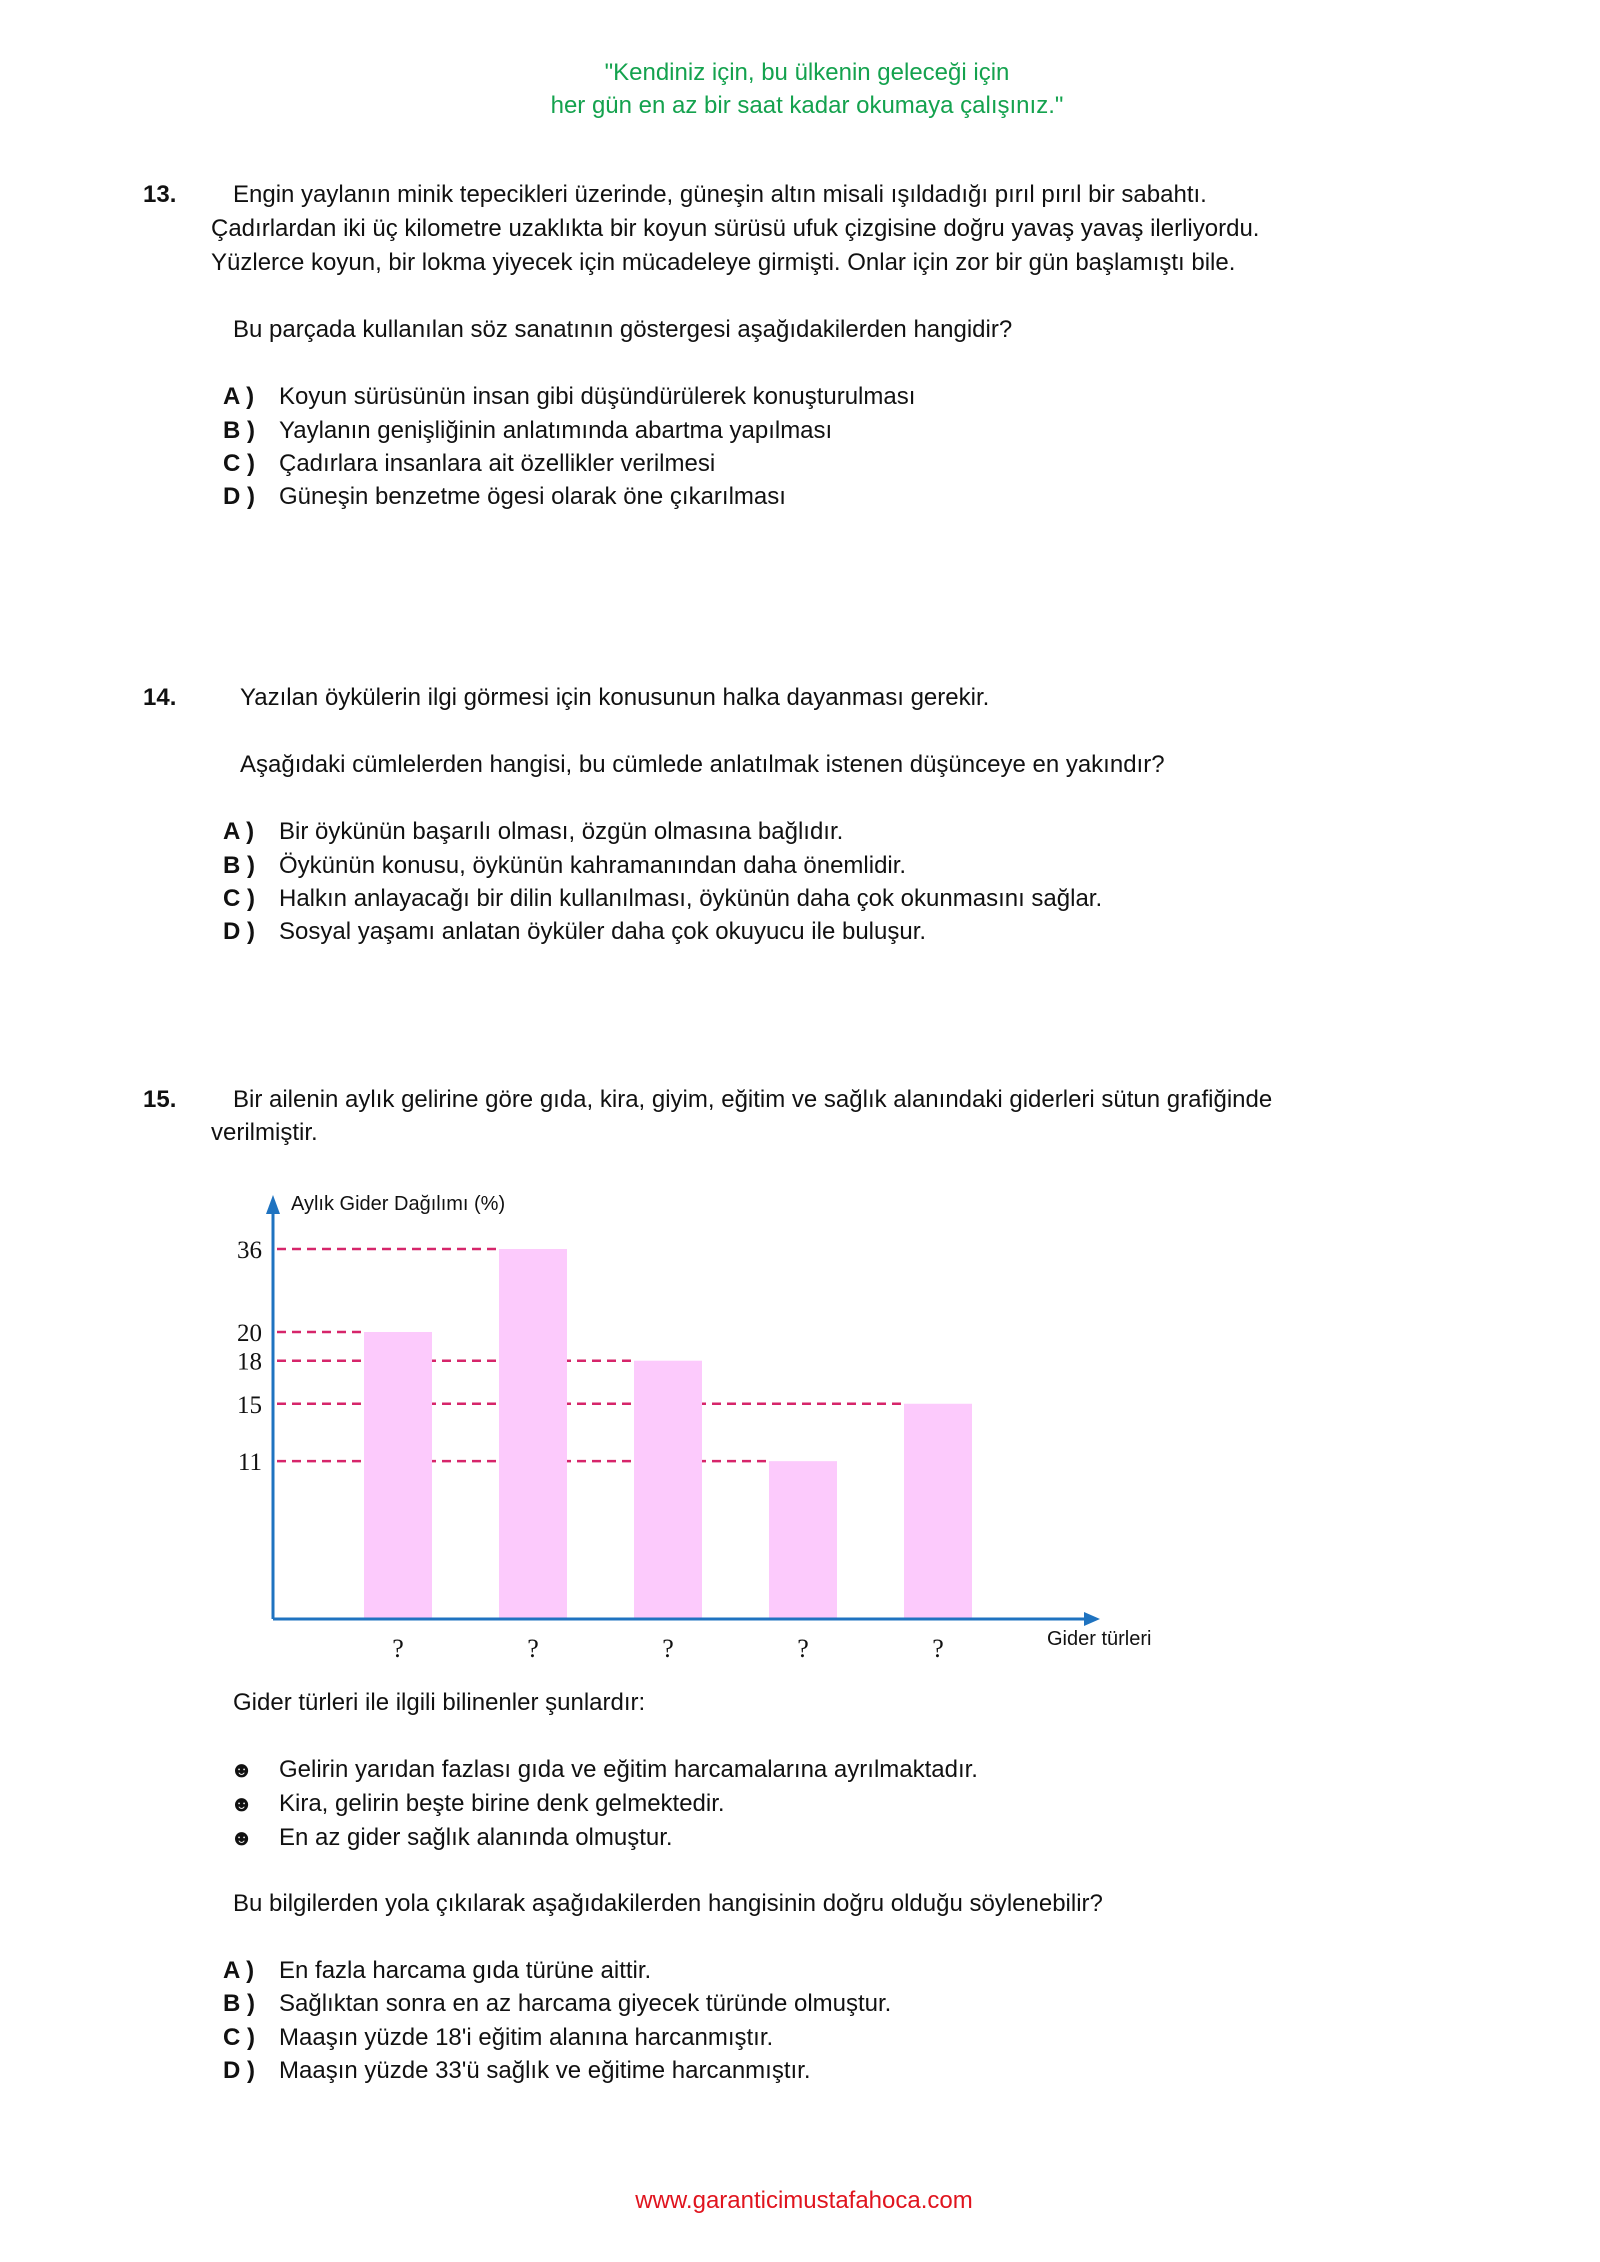  What do you see at coordinates (160, 1099) in the screenshot?
I see `question-15-number: 15.` at bounding box center [160, 1099].